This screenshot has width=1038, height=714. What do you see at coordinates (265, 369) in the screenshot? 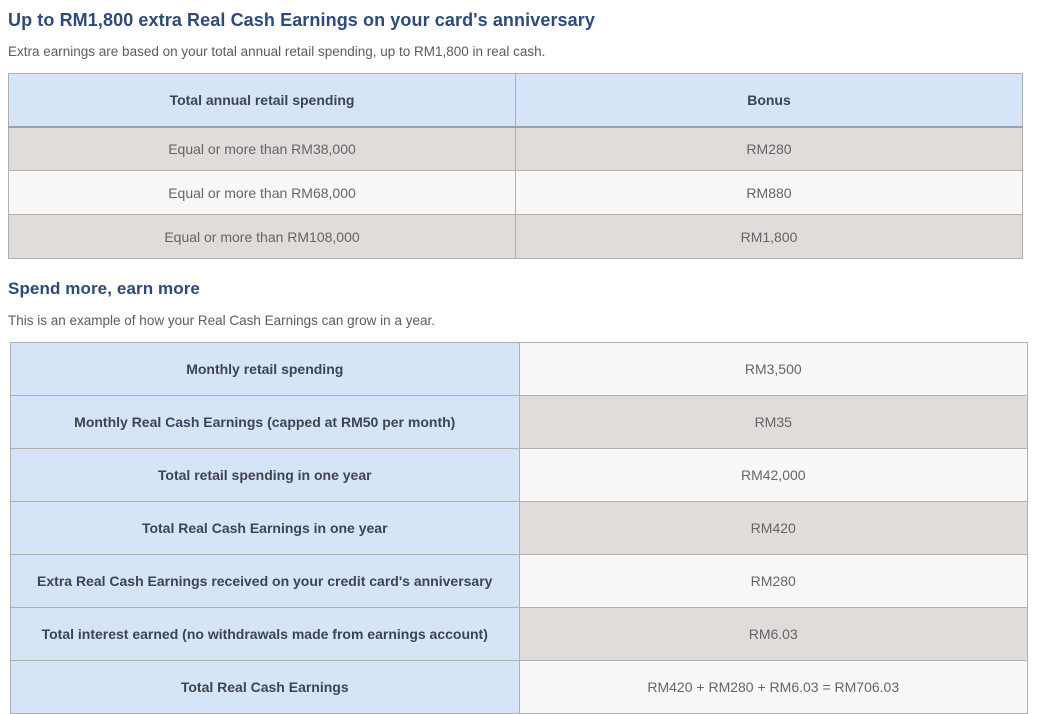
I see `example-label-cell: Monthly retail spending` at bounding box center [265, 369].